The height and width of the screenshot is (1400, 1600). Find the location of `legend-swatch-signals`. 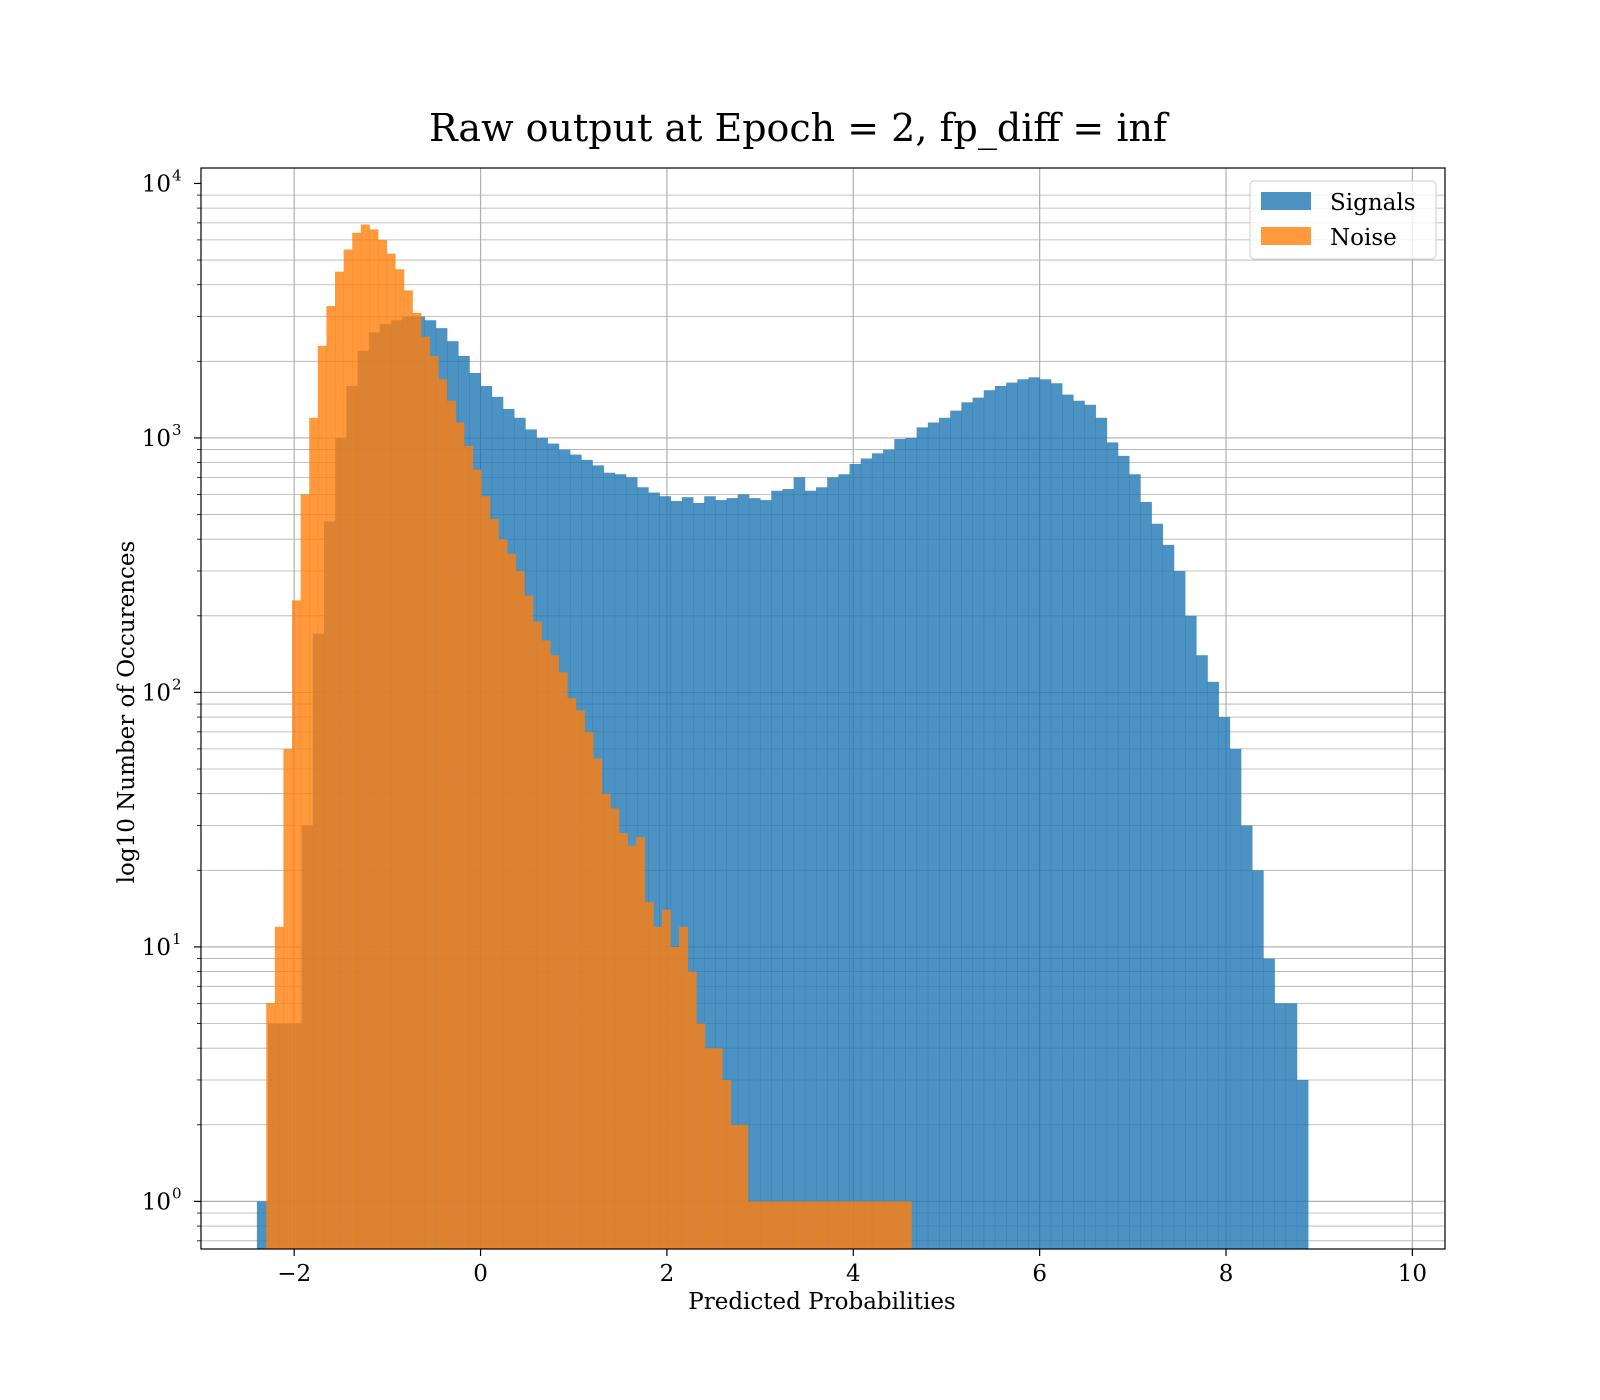

legend-swatch-signals is located at coordinates (1286, 201).